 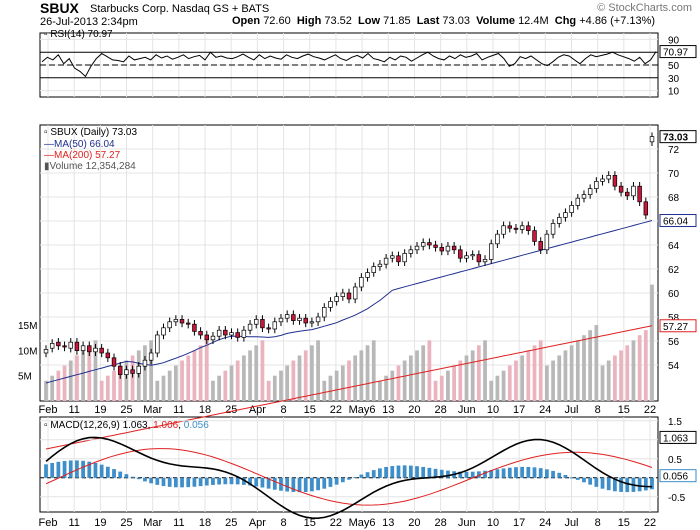 I want to click on rsi-tick-label: 30, so click(x=674, y=79).